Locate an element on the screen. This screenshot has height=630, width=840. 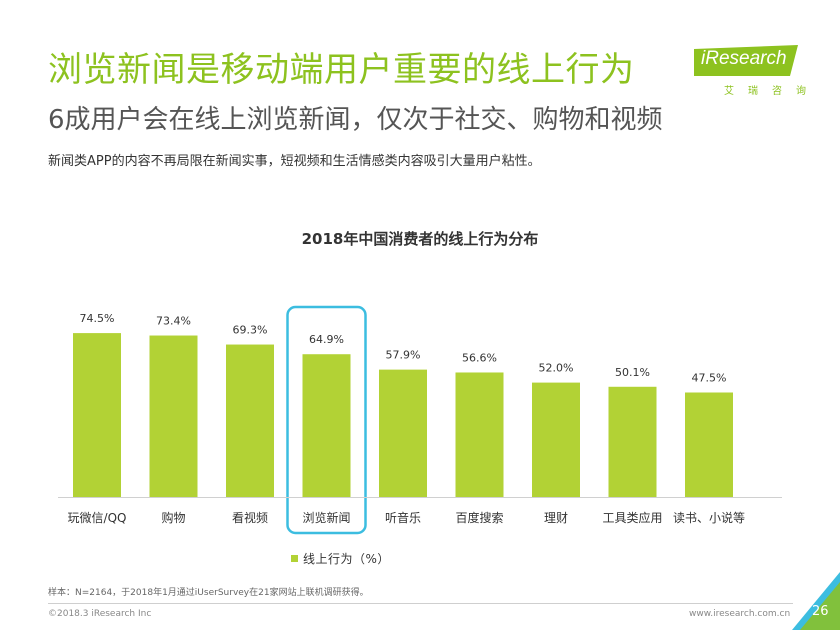
footer-divider is located at coordinates (420, 603).